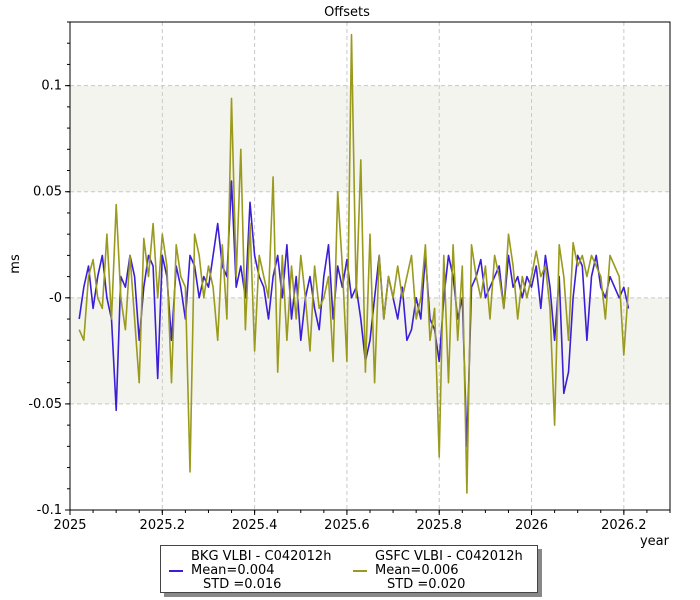  What do you see at coordinates (426, 584) in the screenshot?
I see `legend-std: STD =0.020` at bounding box center [426, 584].